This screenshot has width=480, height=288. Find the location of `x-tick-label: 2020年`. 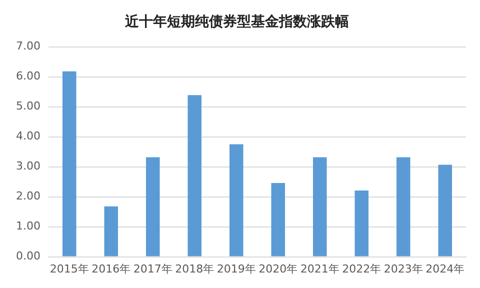

x-tick-label: 2020年 is located at coordinates (278, 269).